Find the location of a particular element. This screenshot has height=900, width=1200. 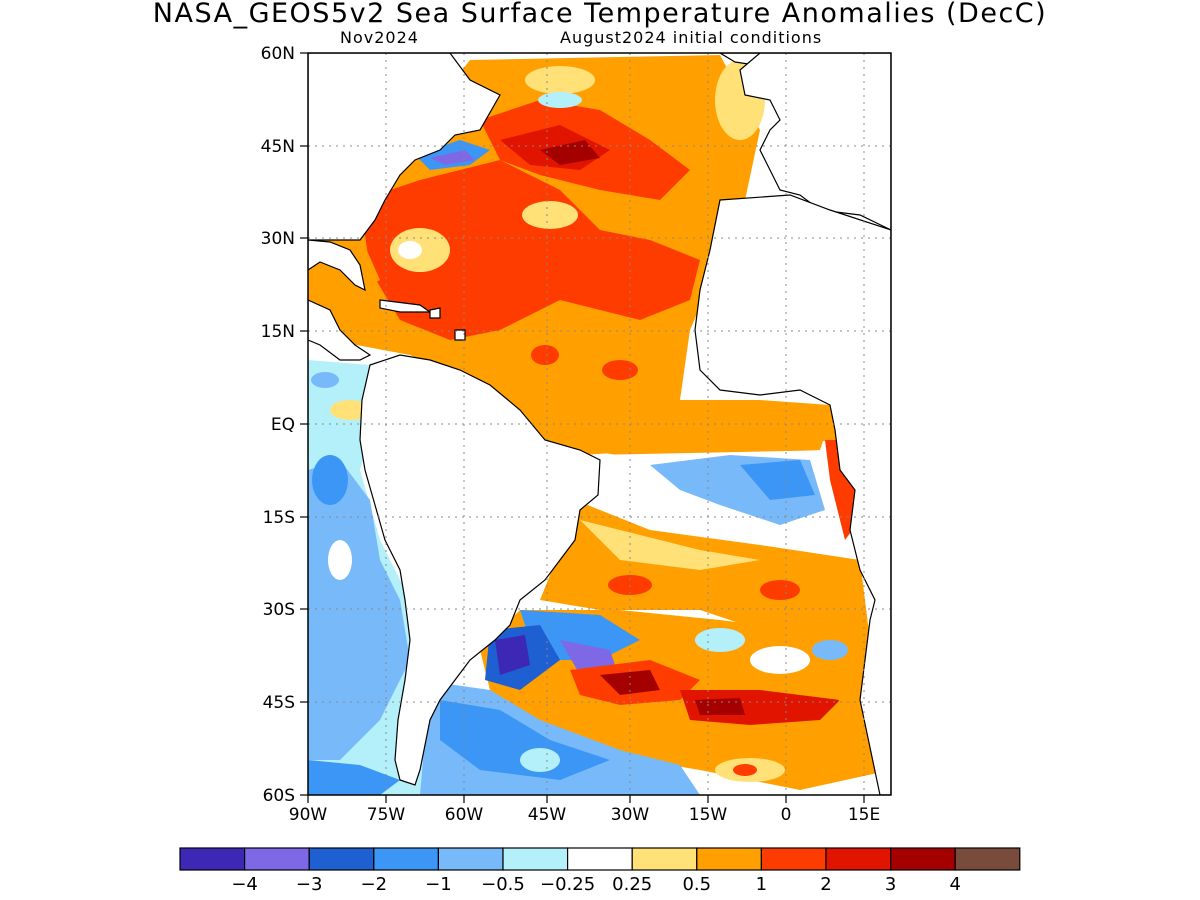

colorbar-label: 0.5 is located at coordinates (696, 884).